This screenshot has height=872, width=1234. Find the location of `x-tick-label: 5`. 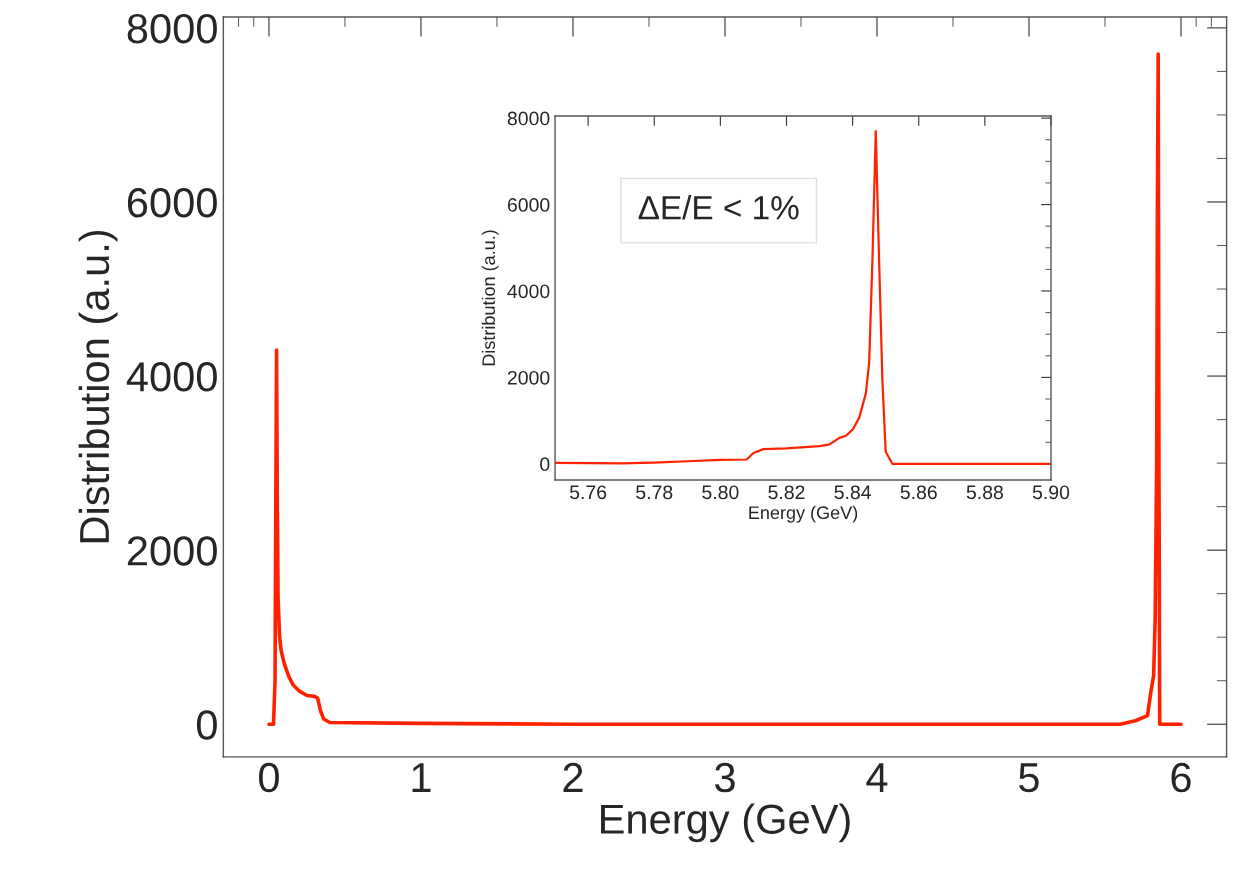

x-tick-label: 5 is located at coordinates (1029, 778).